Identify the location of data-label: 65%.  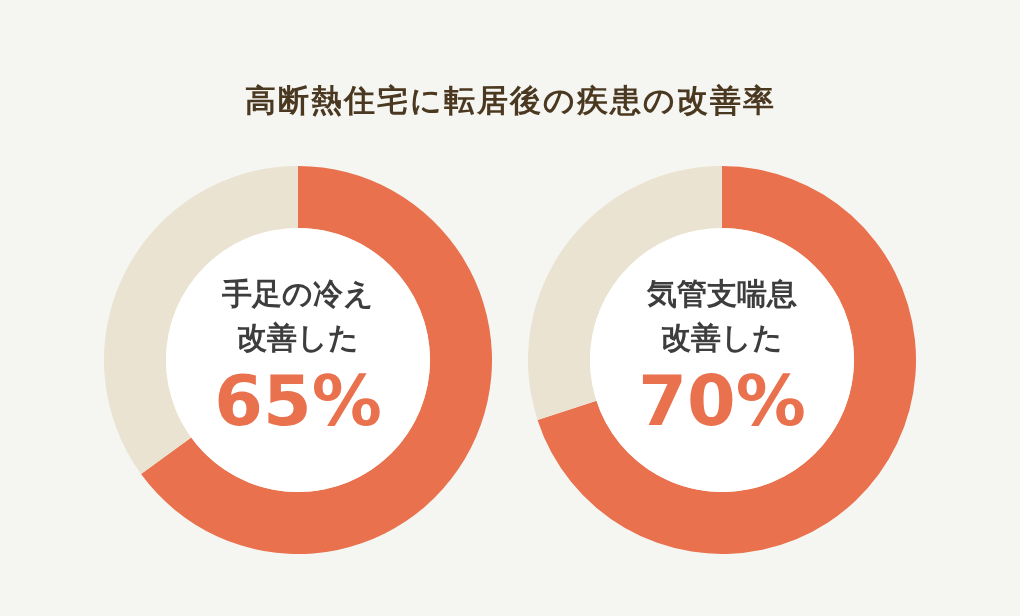
(298, 401).